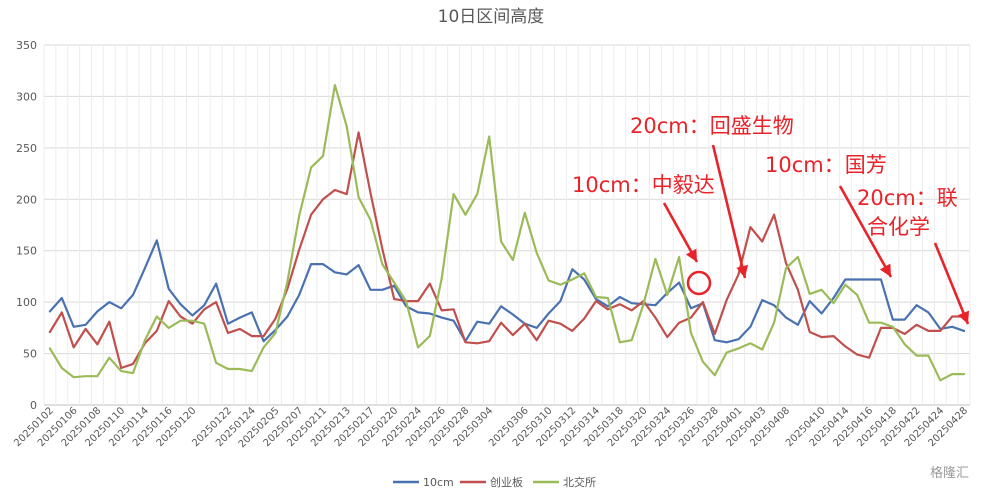  What do you see at coordinates (26, 251) in the screenshot?
I see `y-tick-label: 150` at bounding box center [26, 251].